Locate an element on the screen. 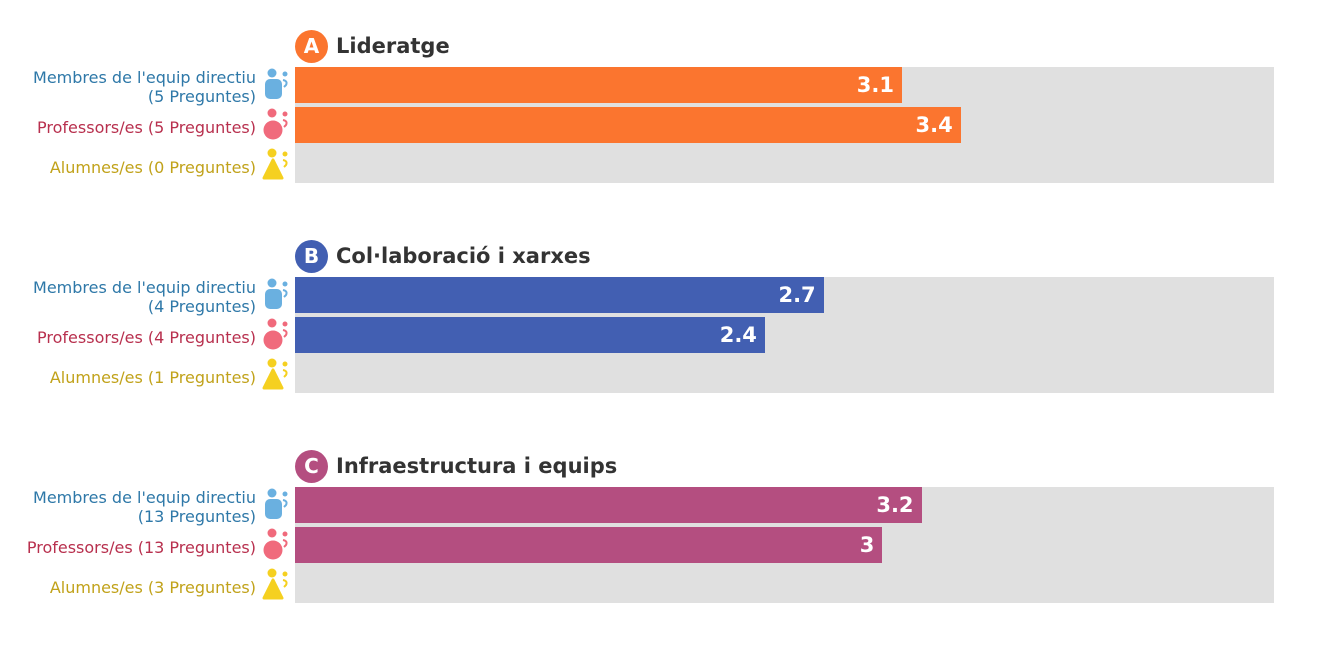 The width and height of the screenshot is (1325, 645). group-title-text: Infraestructura i equips is located at coordinates (477, 466).